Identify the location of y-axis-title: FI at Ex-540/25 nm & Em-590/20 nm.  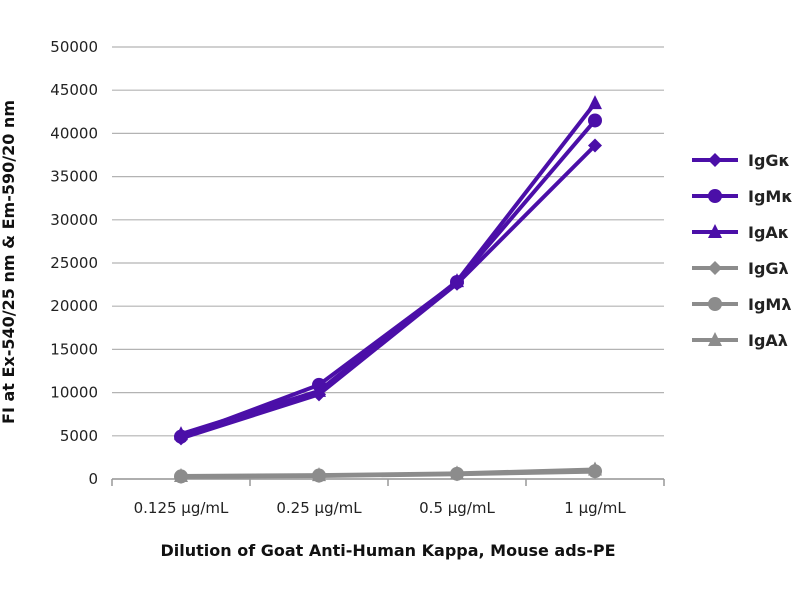
(9, 262).